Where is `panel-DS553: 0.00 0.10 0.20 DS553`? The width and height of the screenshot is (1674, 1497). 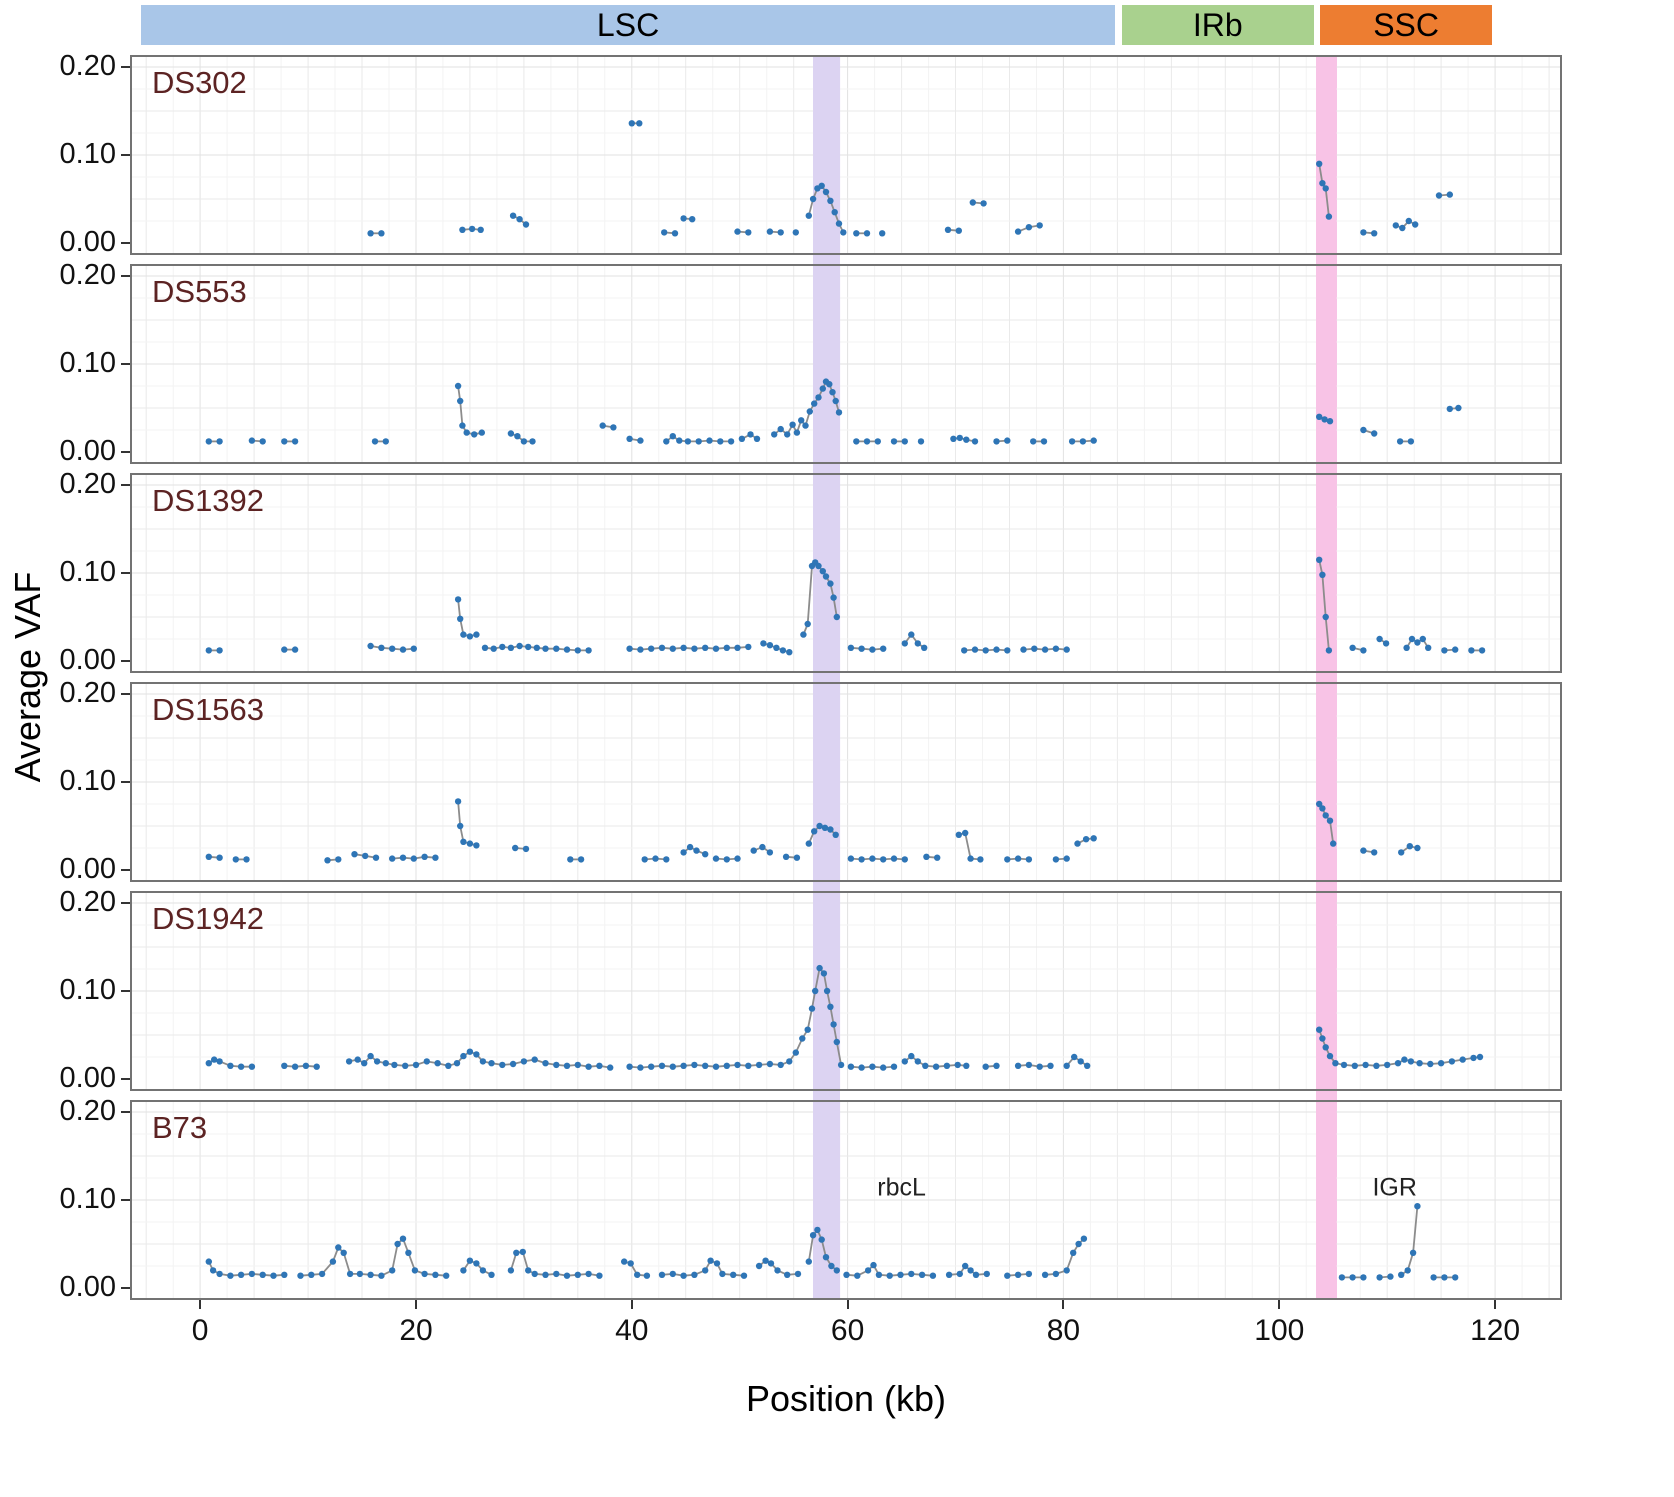
panel-DS553: 0.00 0.10 0.20 DS553 is located at coordinates (837, 363).